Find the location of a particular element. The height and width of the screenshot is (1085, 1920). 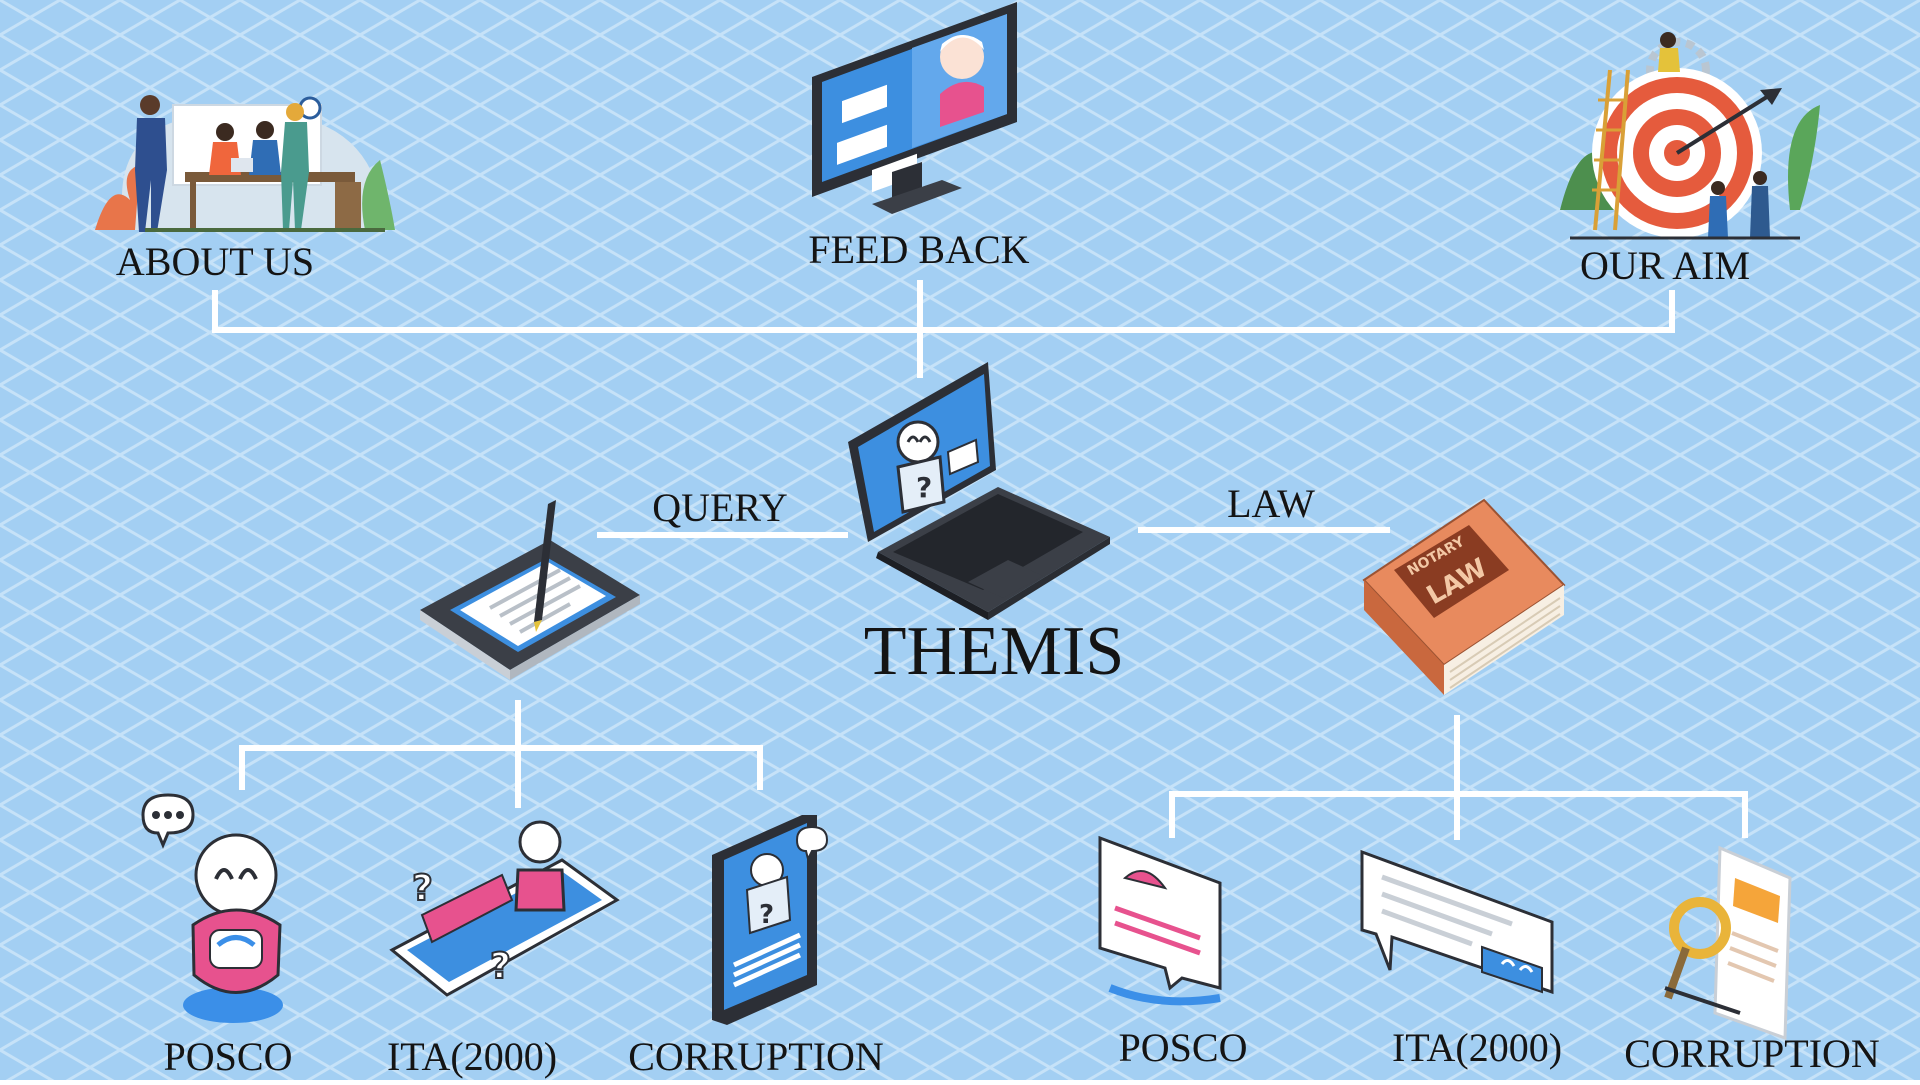

document-magnifier-icon is located at coordinates (1728, 943).